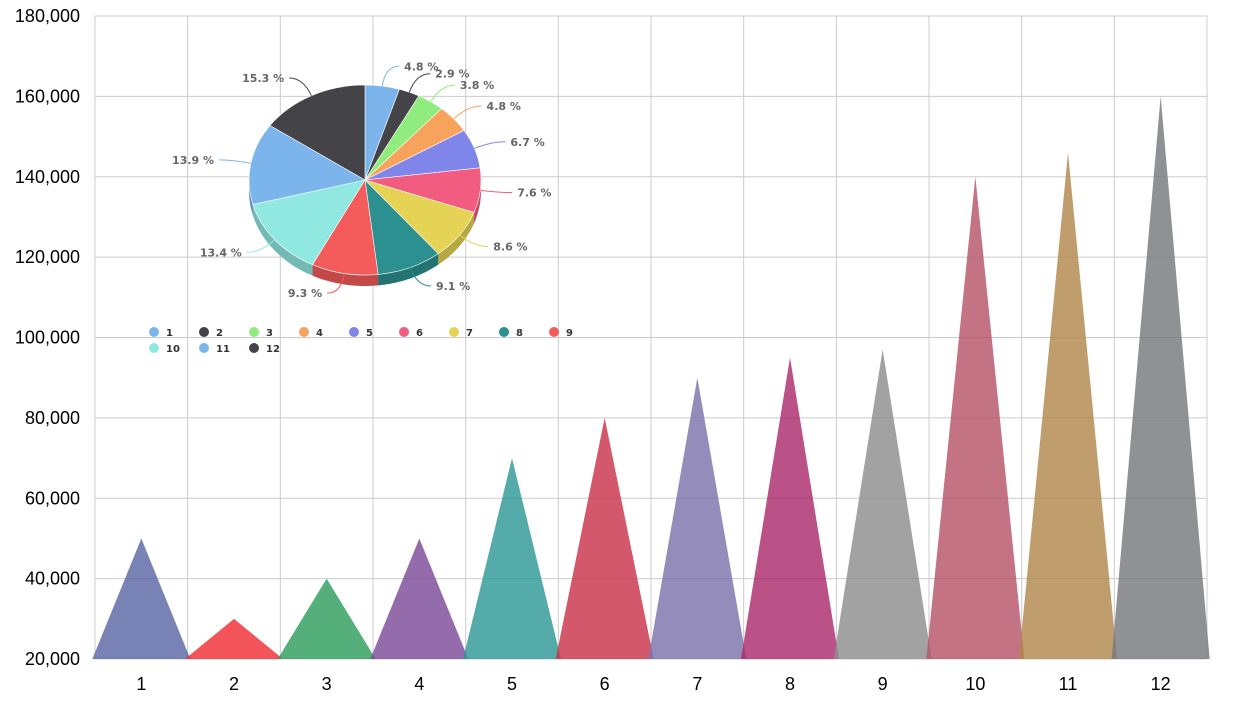 The width and height of the screenshot is (1238, 718). Describe the element at coordinates (223, 349) in the screenshot. I see `legend-label: 11` at that location.